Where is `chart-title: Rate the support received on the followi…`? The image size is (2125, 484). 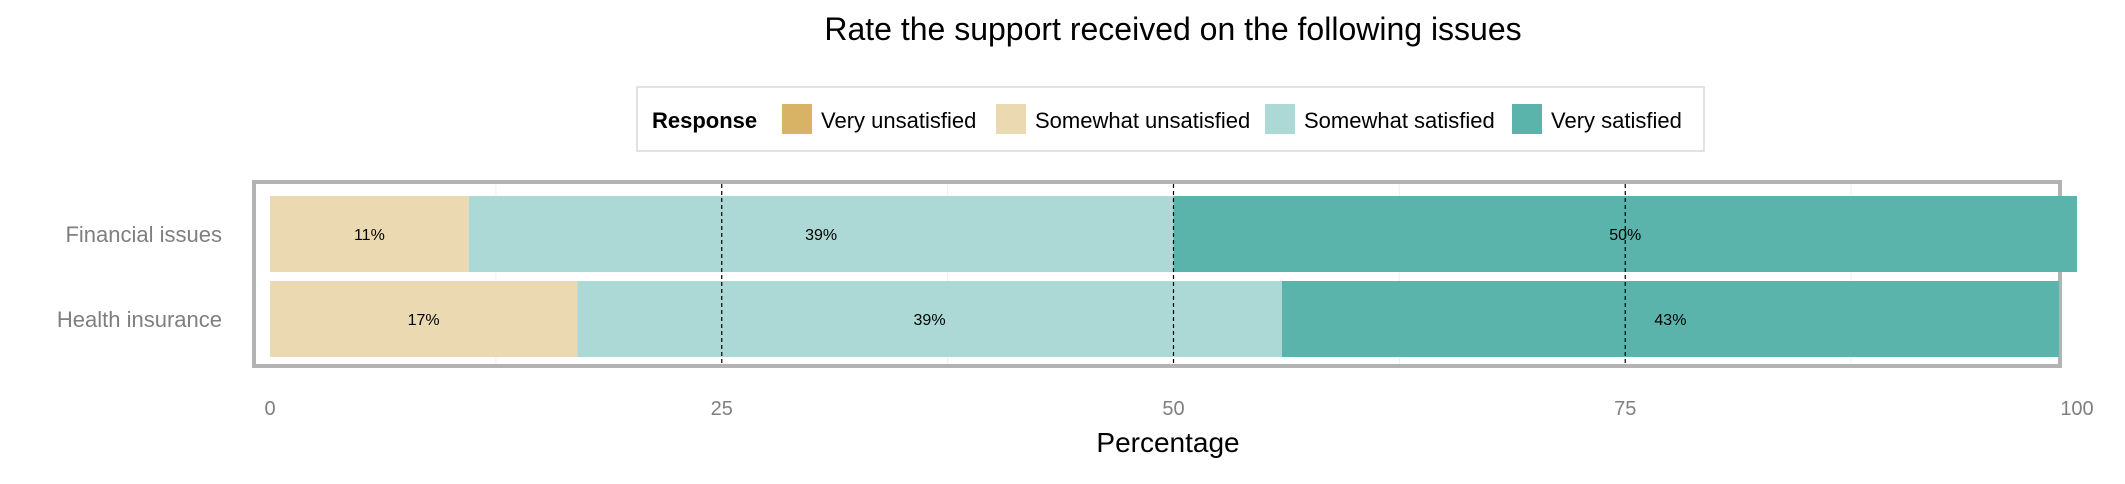 chart-title: Rate the support received on the followi… is located at coordinates (1172, 29).